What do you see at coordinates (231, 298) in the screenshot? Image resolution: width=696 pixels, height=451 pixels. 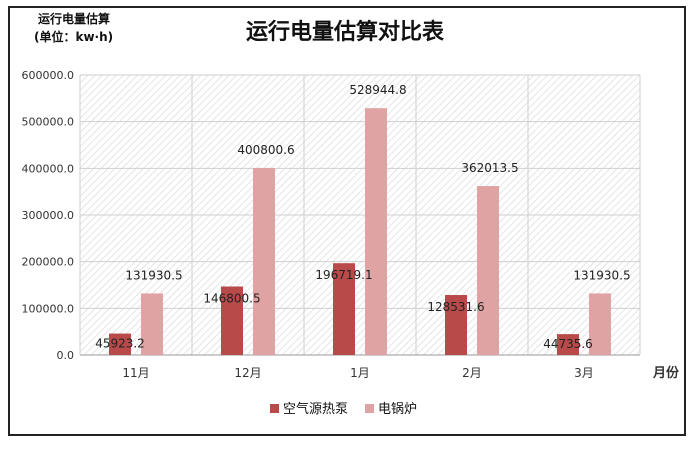 I see `data-label: 146800.5` at bounding box center [231, 298].